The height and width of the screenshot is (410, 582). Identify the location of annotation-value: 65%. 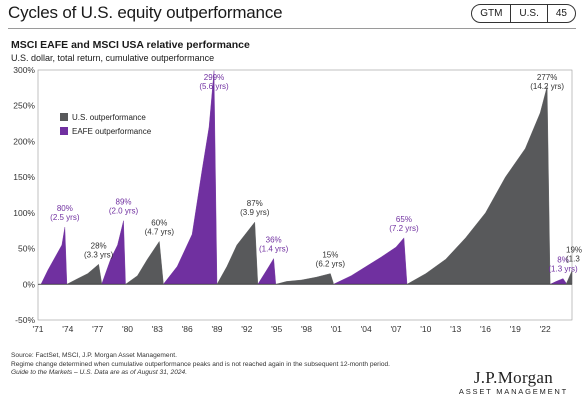
(404, 219).